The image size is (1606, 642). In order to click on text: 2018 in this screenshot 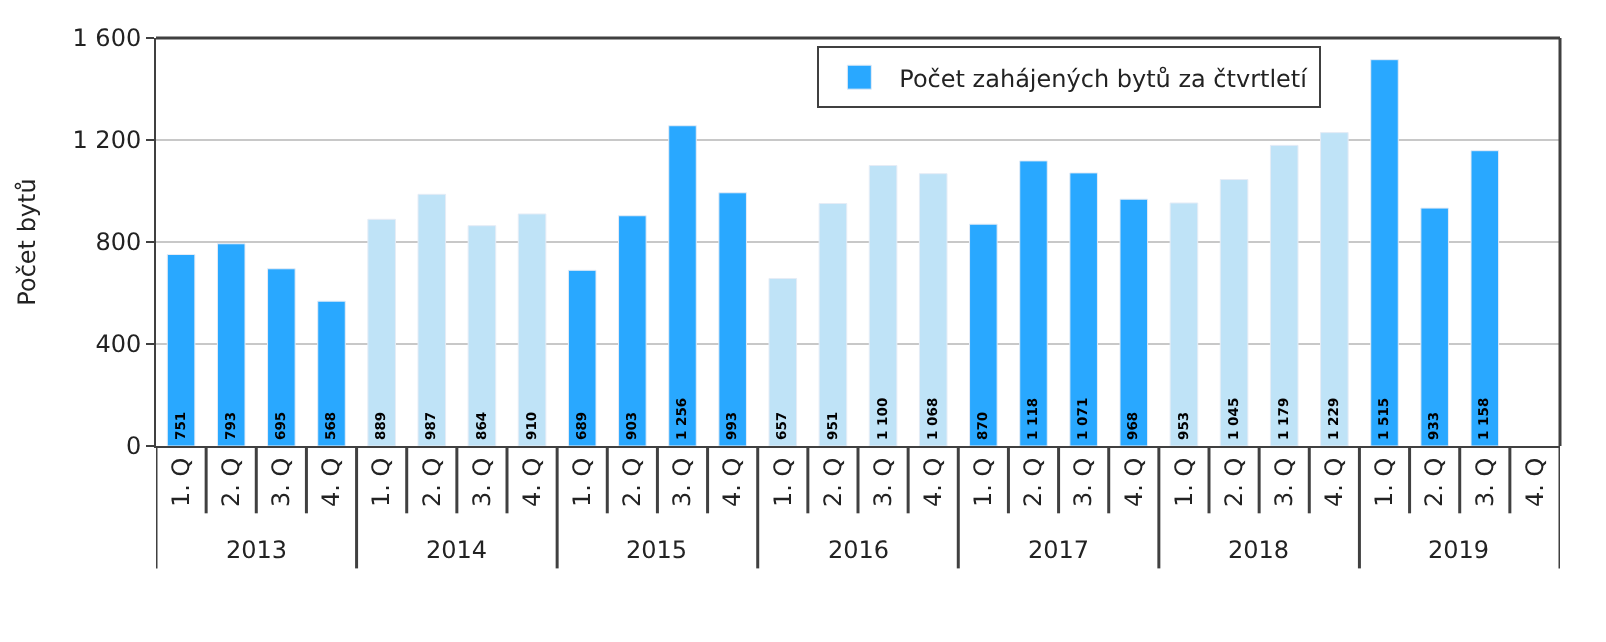, I will do `click(1259, 550)`.